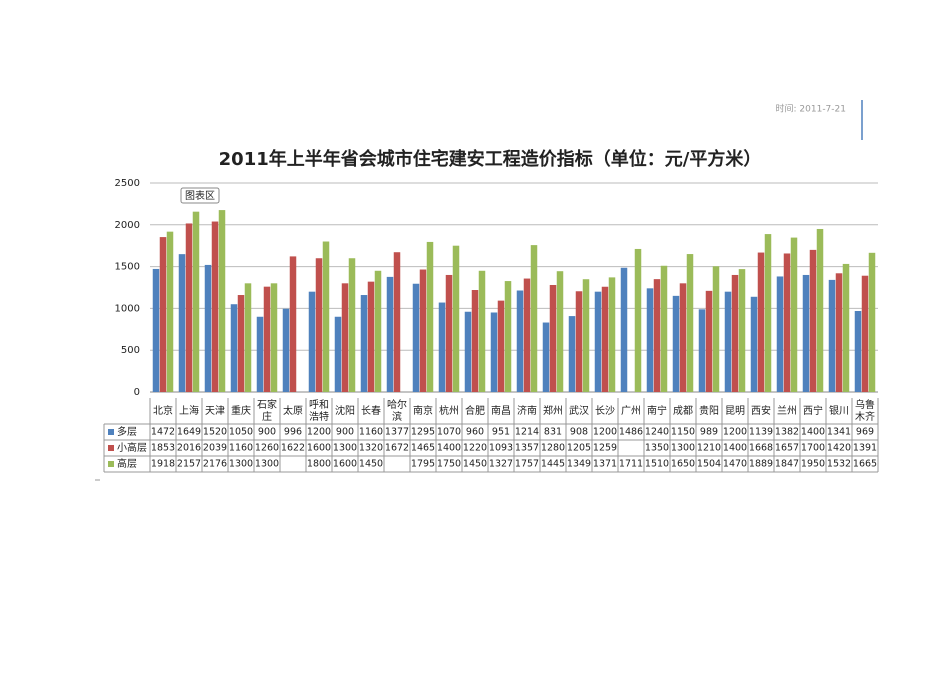  I want to click on table-value: 1320, so click(371, 448).